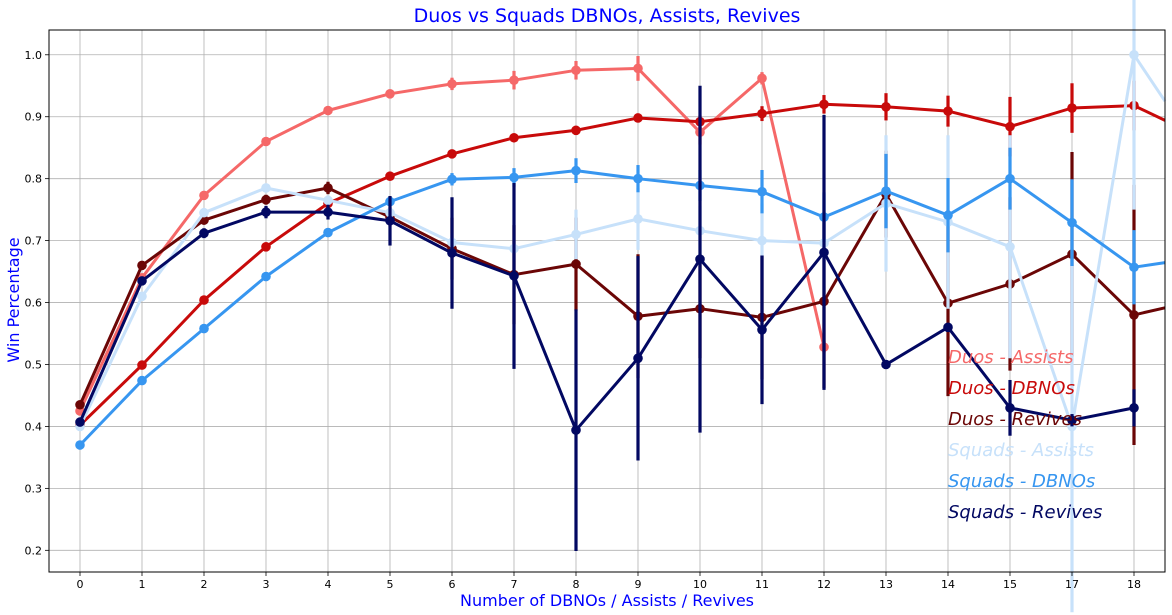  I want to click on y-tick-label: 0.6, so click(34, 303).